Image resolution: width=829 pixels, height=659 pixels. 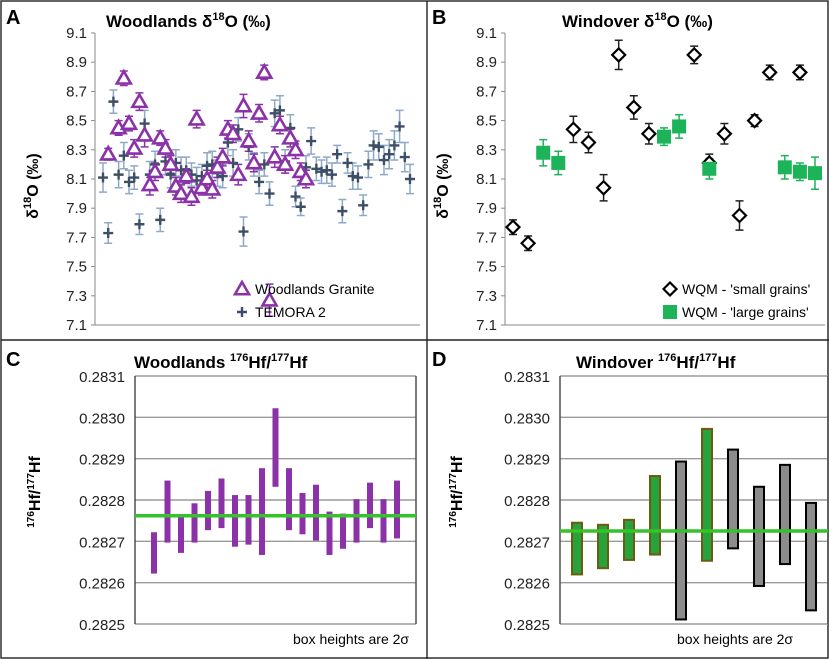 I want to click on legend-wqm-large-label: WQM - 'large grains', so click(x=745, y=312).